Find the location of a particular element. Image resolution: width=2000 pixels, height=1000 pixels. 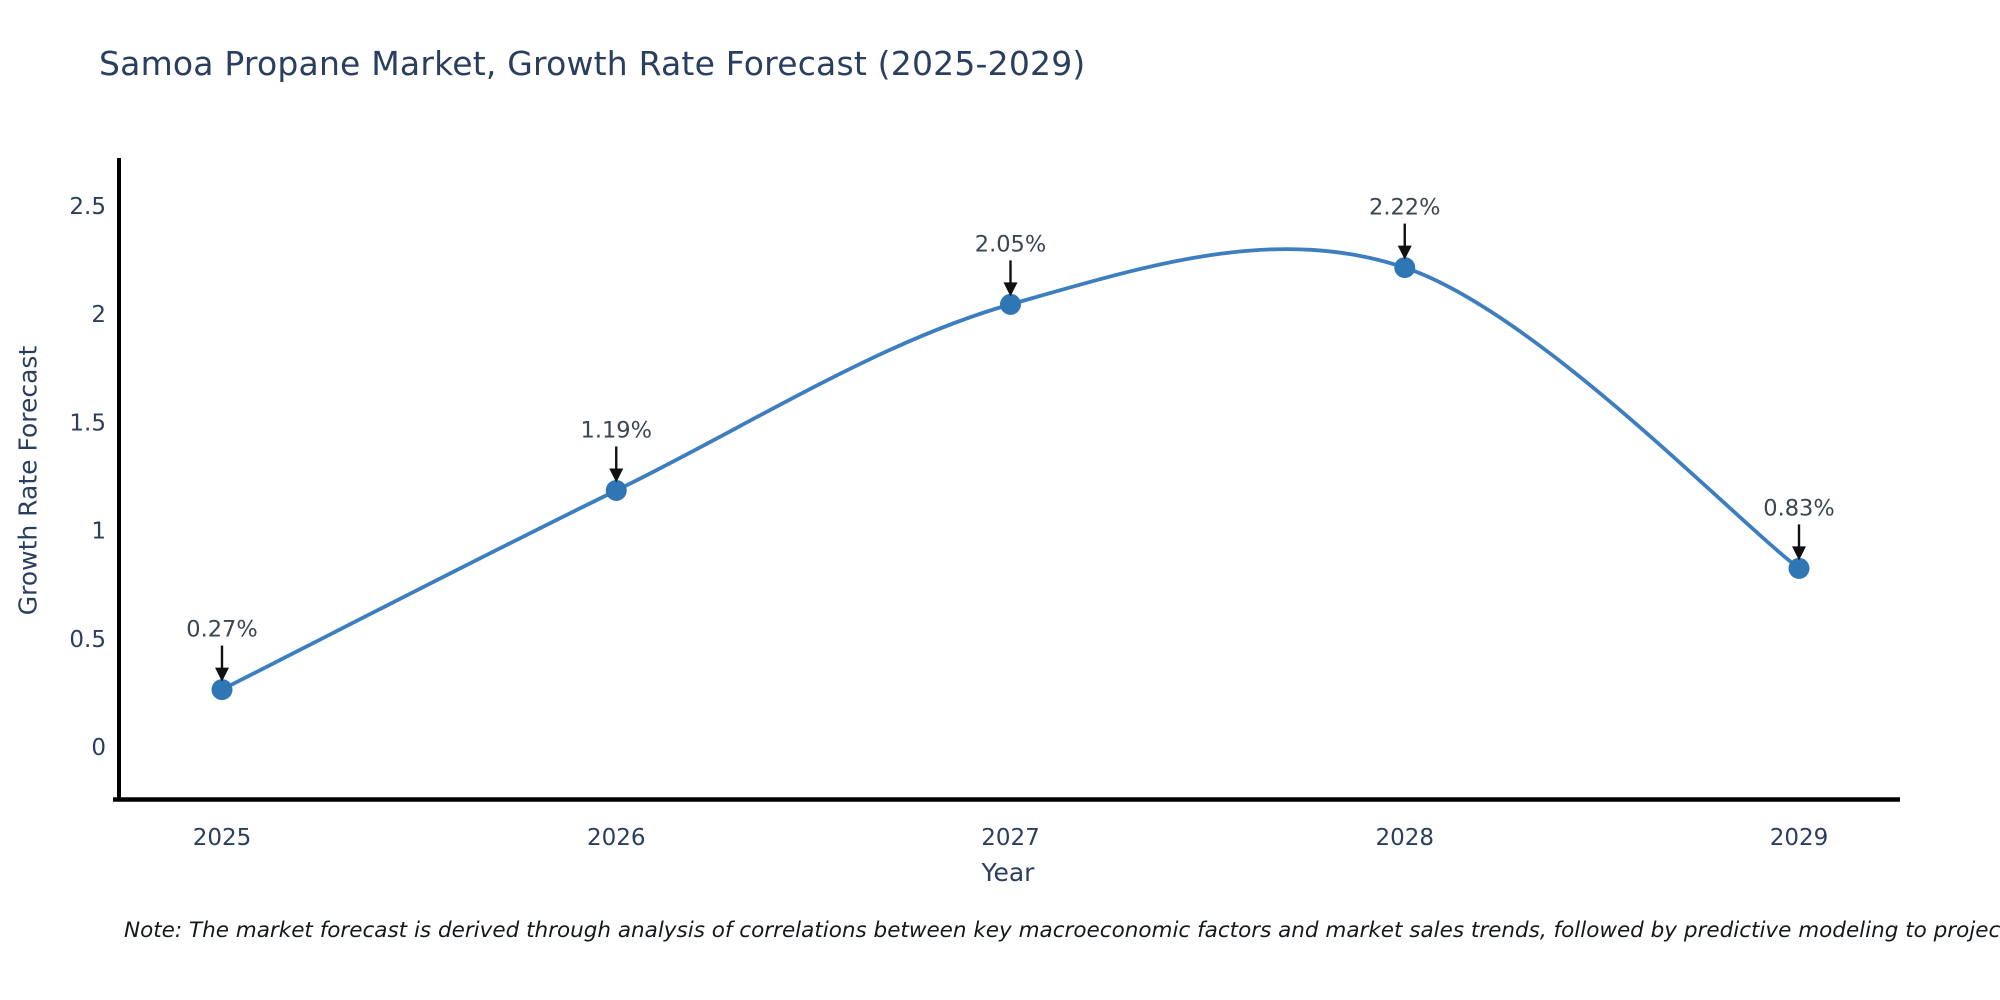

x-tick-label: 2028 is located at coordinates (1404, 838).